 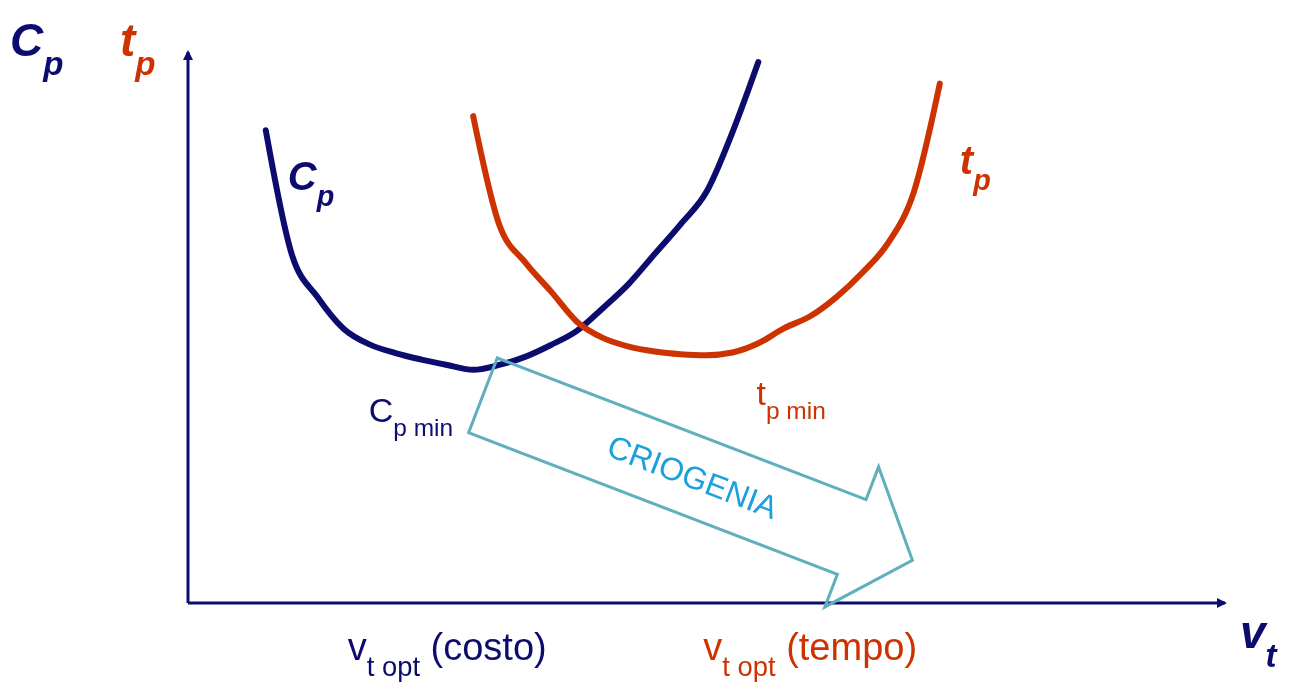 What do you see at coordinates (447, 654) in the screenshot?
I see `x-tick-label: v$_{t opt}$ (costo)` at bounding box center [447, 654].